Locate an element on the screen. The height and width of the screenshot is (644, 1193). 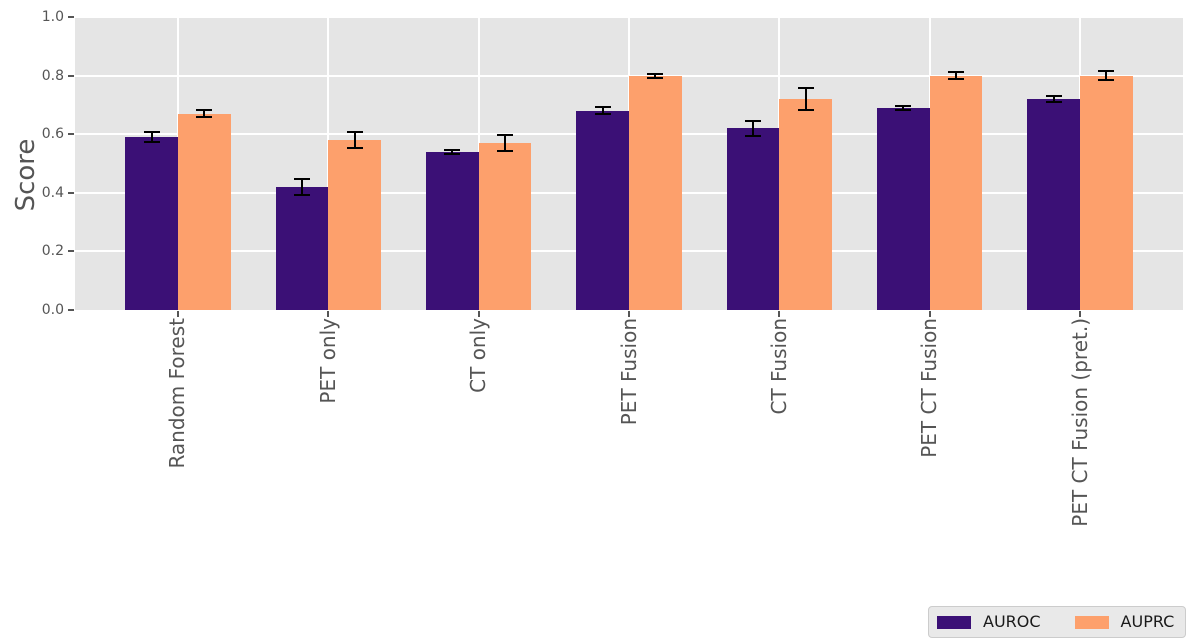
y-tick-label: 0.2 is located at coordinates (52, 251).